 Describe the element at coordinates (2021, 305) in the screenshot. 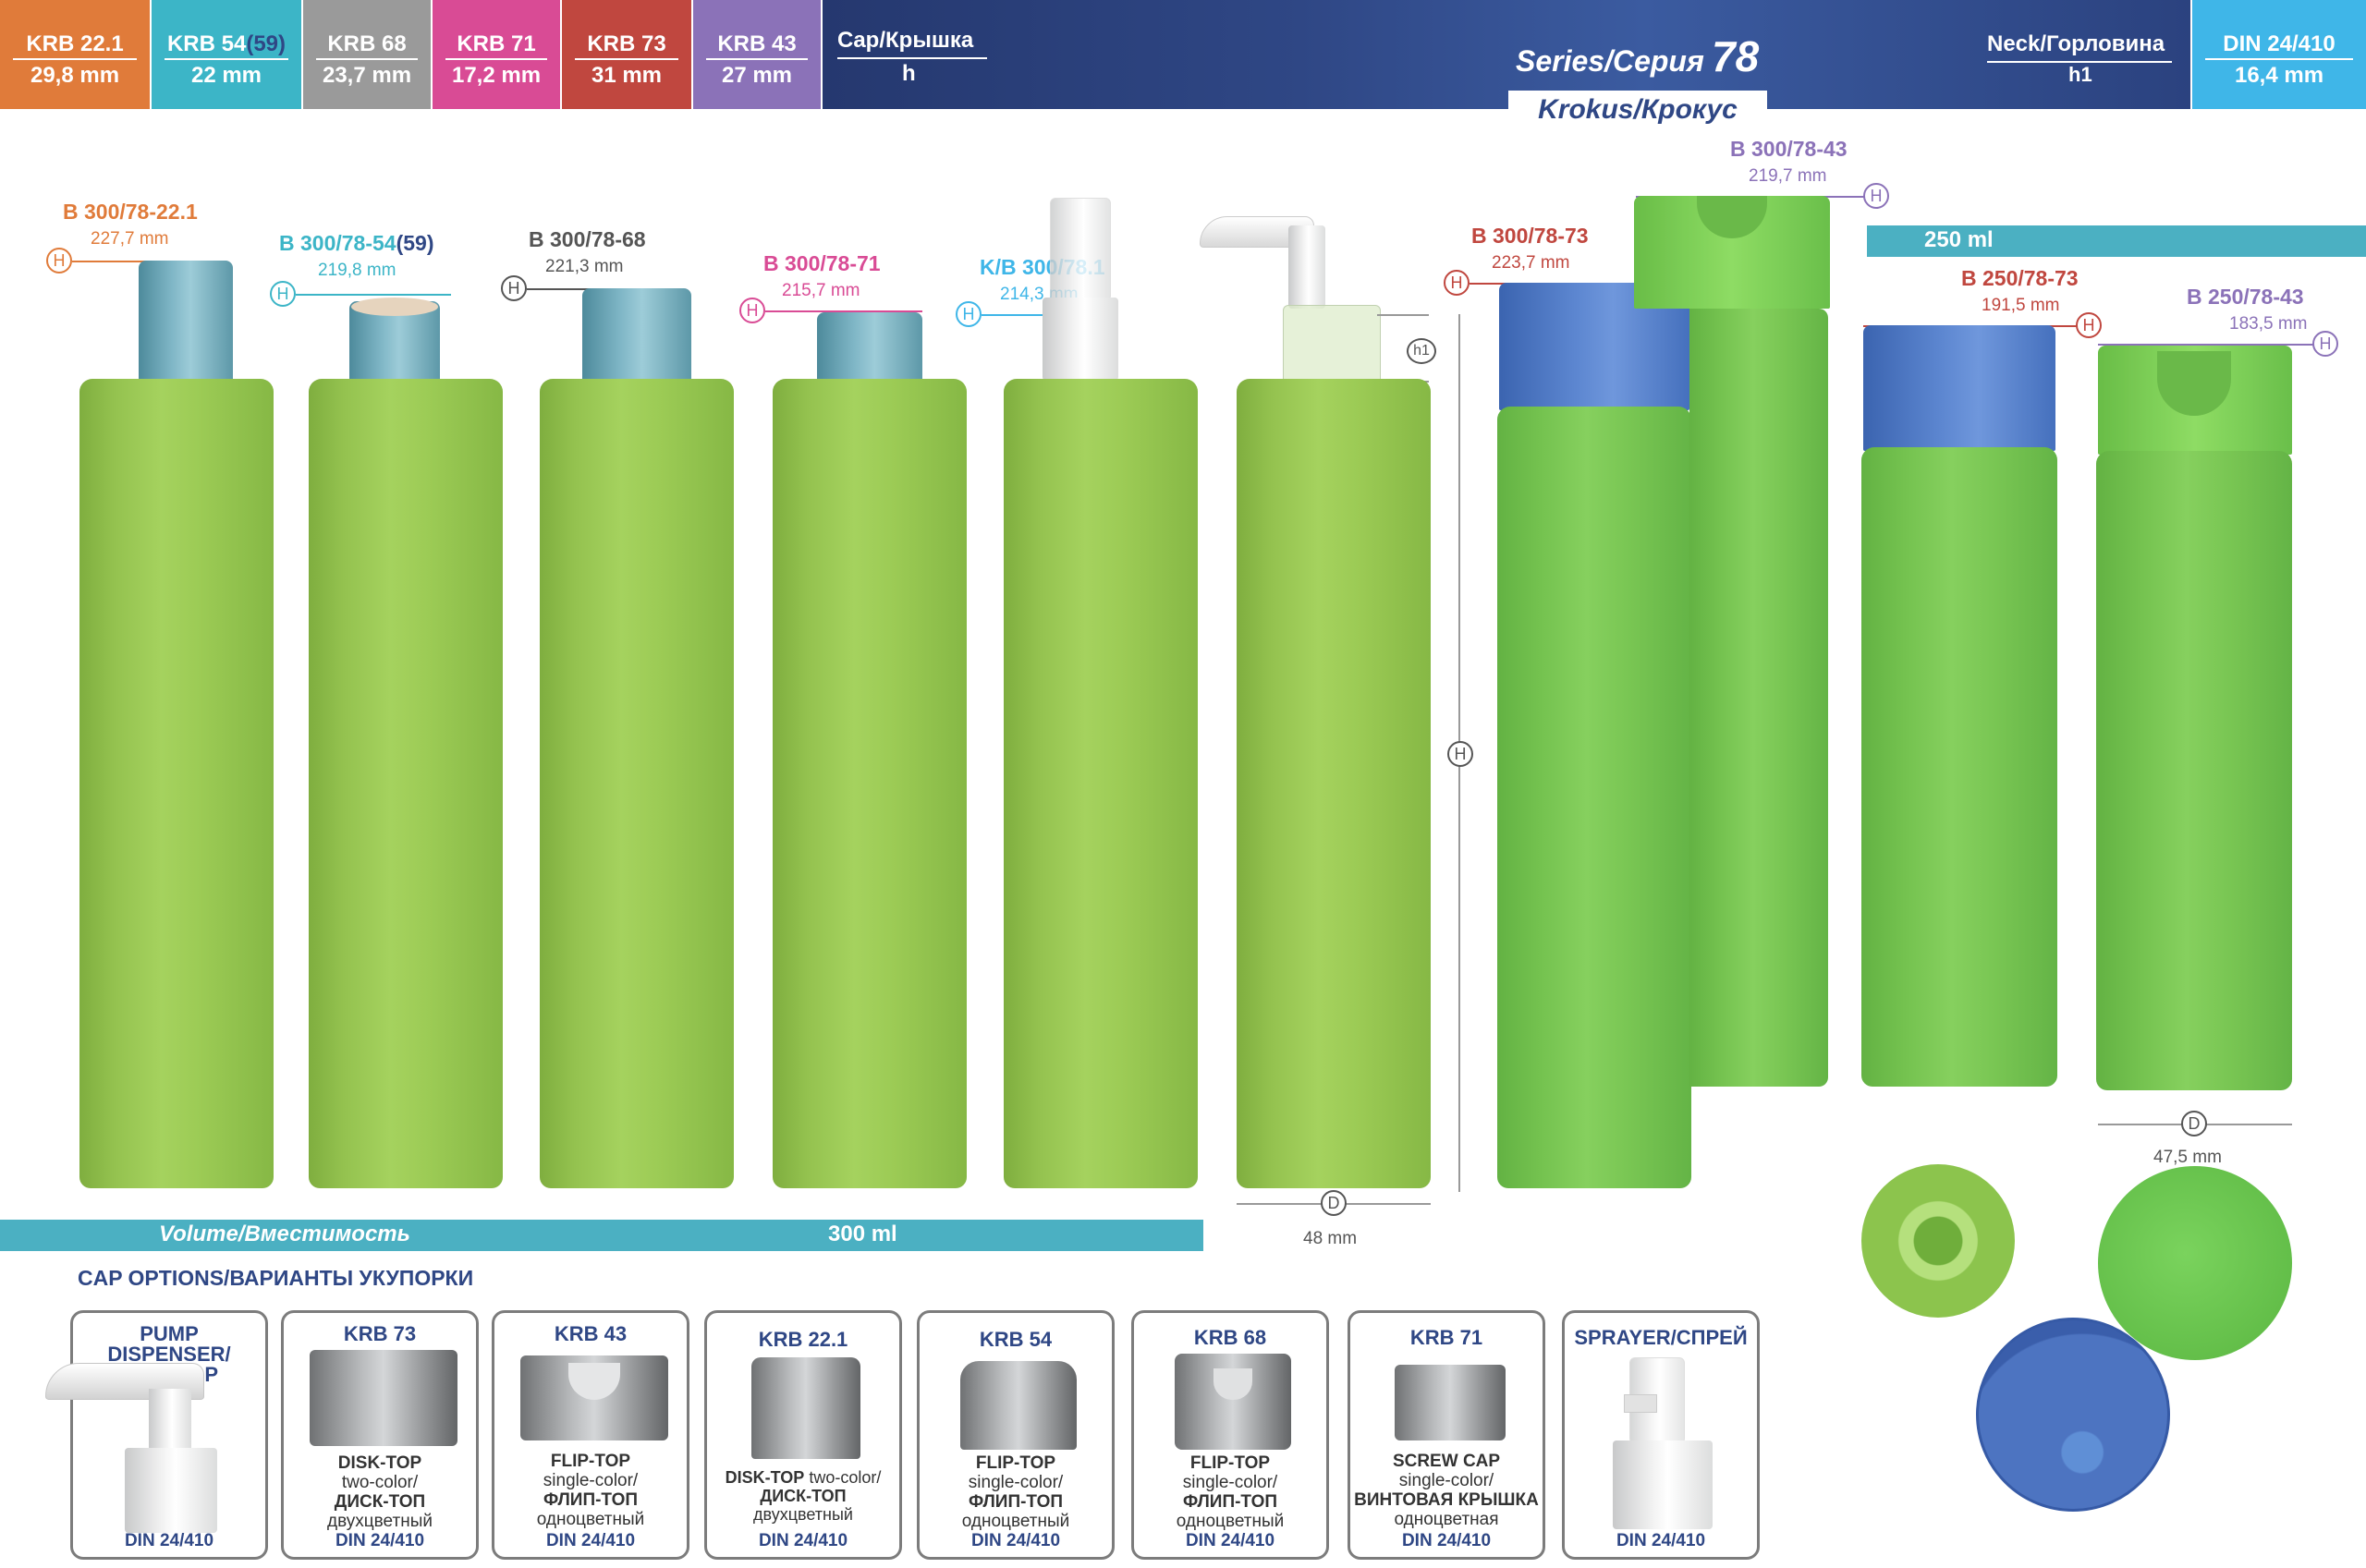

I see `bottle-height: 191,5 mm` at that location.